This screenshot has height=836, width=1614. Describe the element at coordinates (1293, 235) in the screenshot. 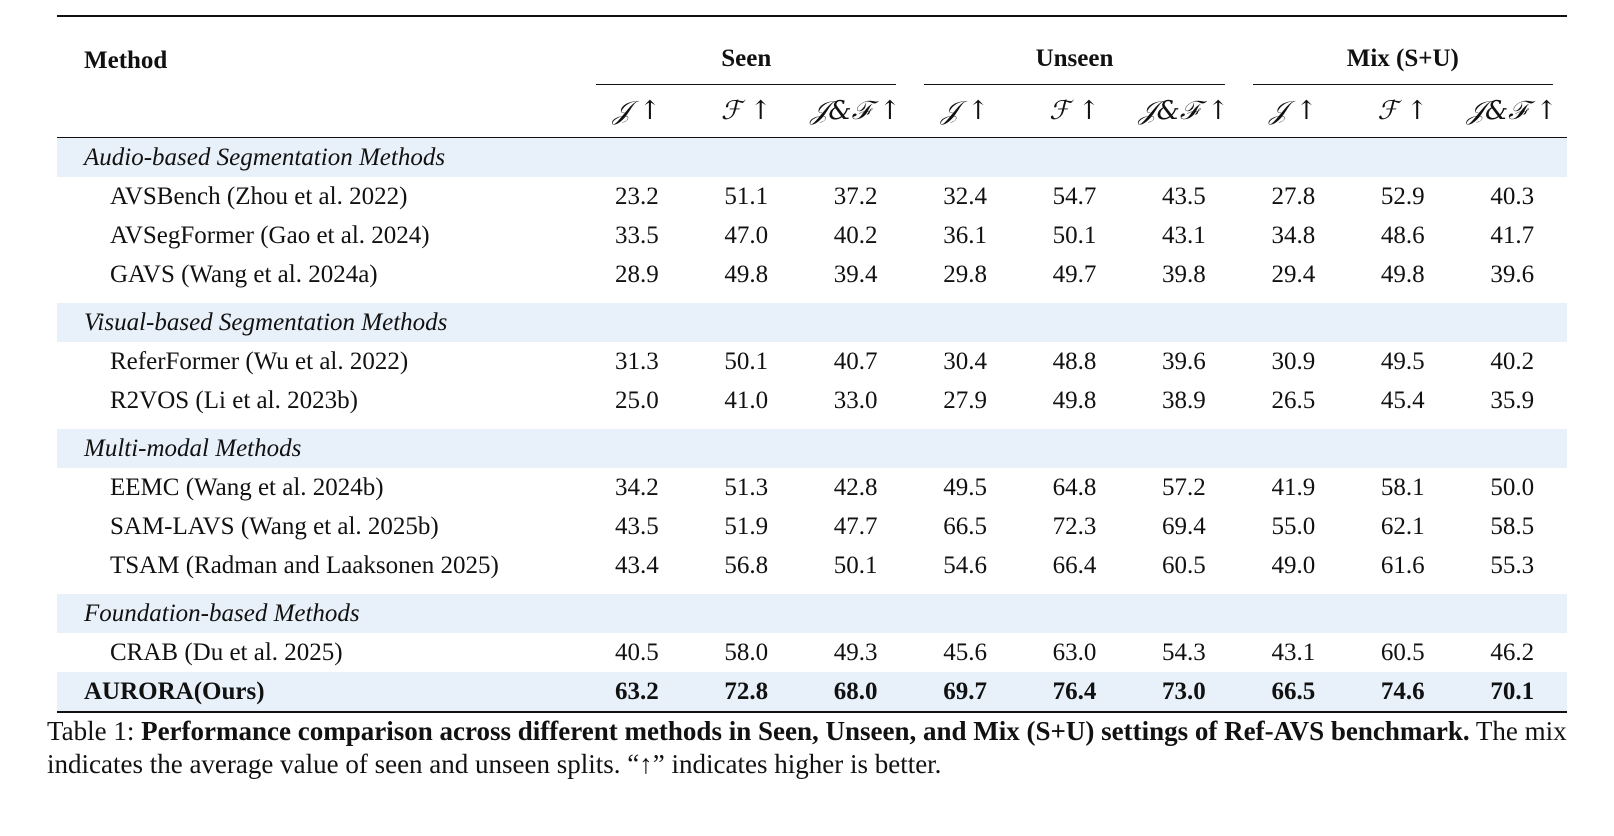

I see `metric-value: 34.8` at that location.